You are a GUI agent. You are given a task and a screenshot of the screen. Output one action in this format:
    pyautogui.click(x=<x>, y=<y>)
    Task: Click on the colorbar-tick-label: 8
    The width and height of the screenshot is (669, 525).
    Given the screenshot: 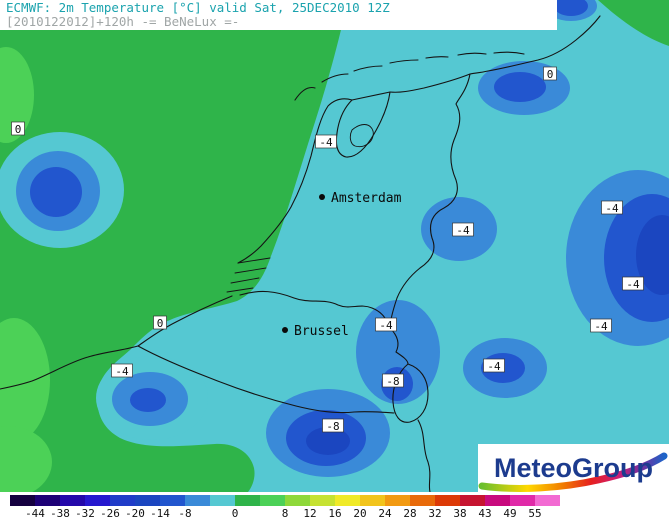 What is the action you would take?
    pyautogui.click(x=285, y=513)
    